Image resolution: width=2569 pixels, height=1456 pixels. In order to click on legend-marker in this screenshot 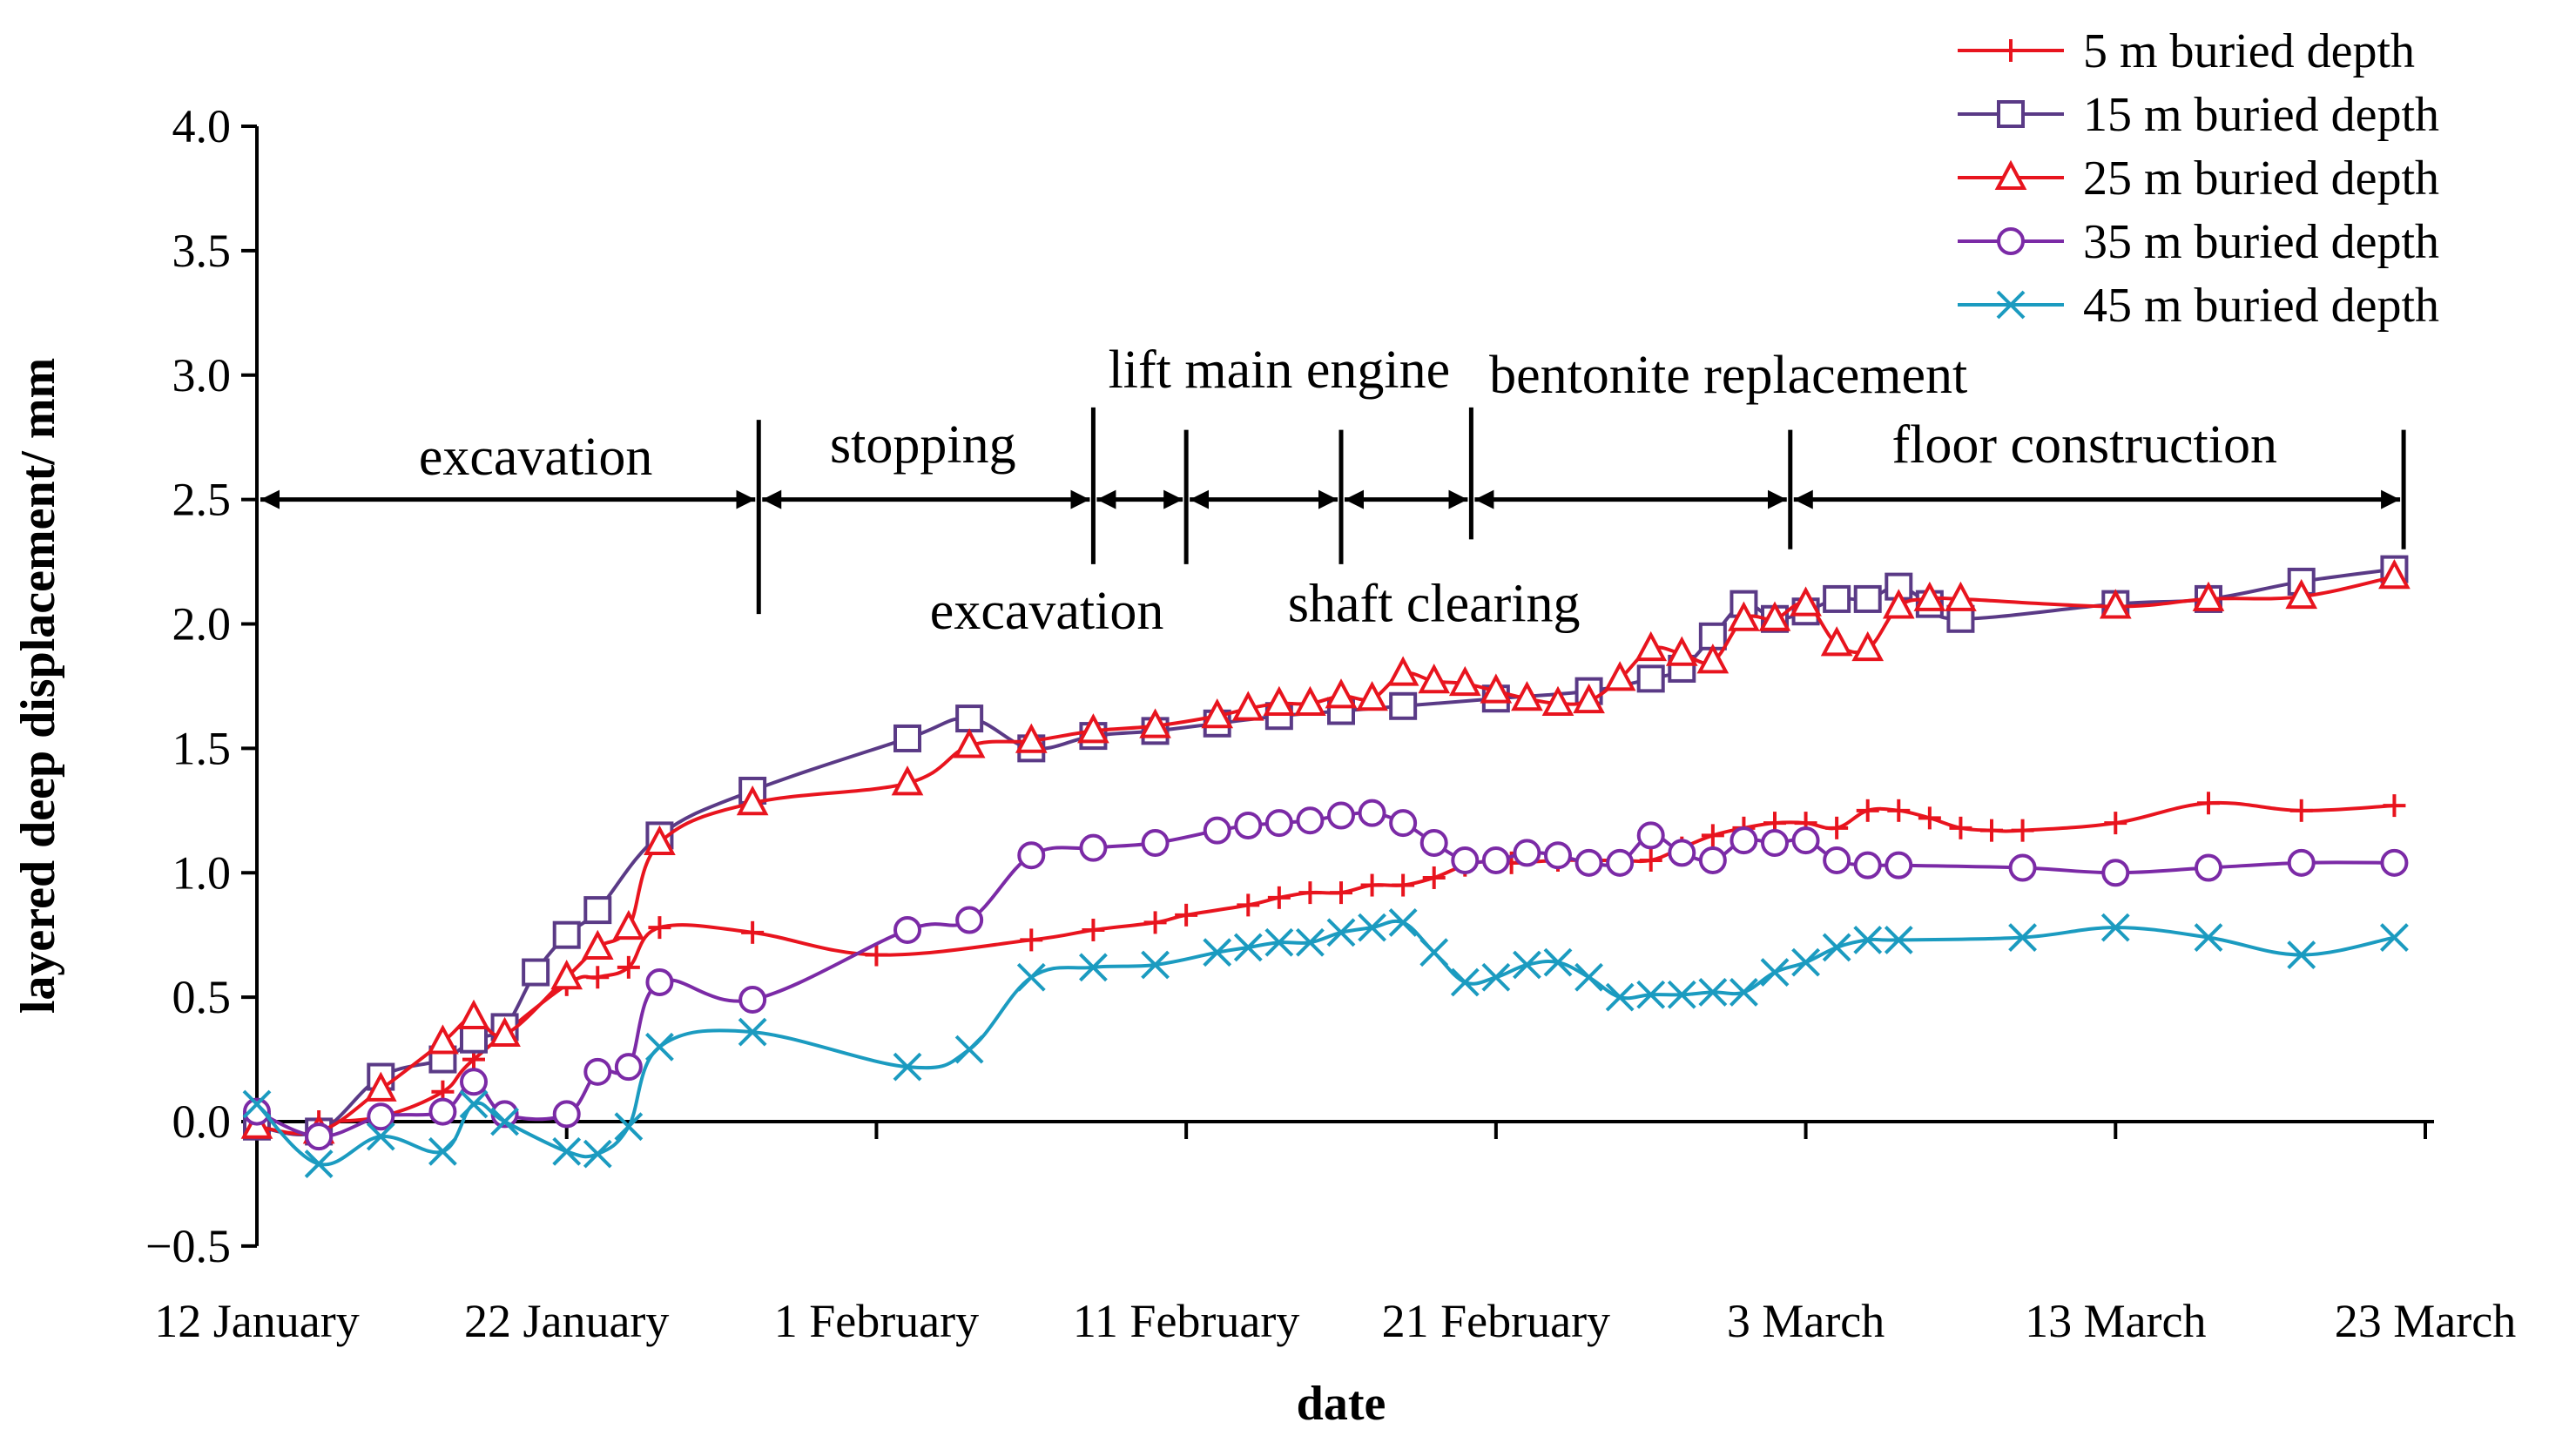, I will do `click(2011, 174)`.